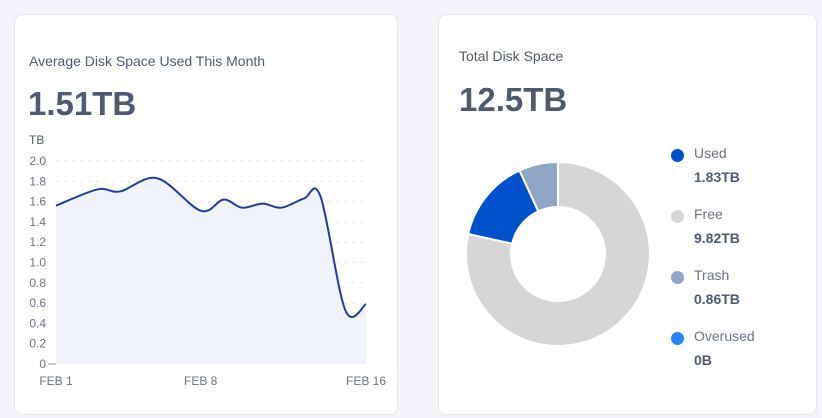 The width and height of the screenshot is (822, 418). I want to click on legend-value: 9.82TB, so click(717, 238).